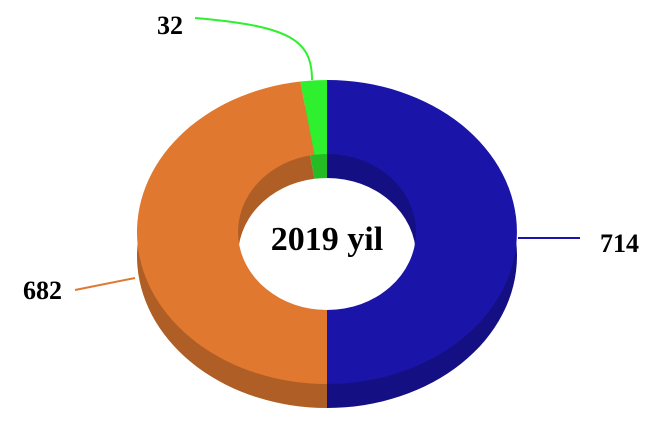 The width and height of the screenshot is (651, 424). What do you see at coordinates (170, 25) in the screenshot?
I see `data-label: 32` at bounding box center [170, 25].